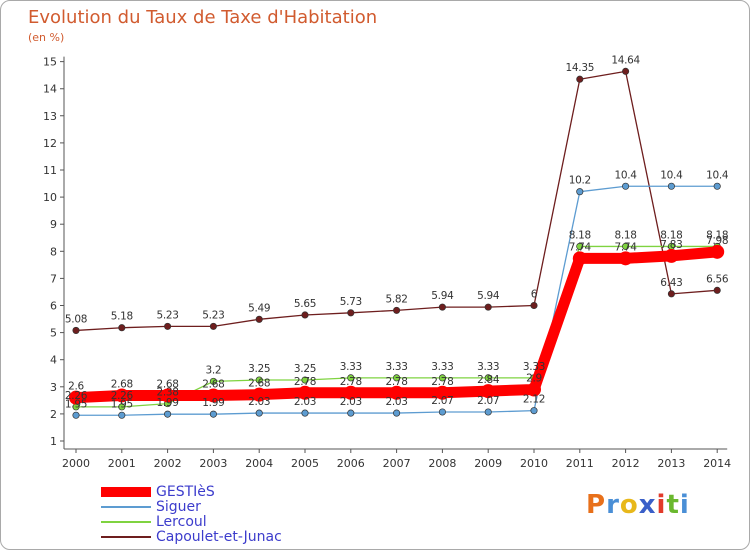 This screenshot has height=550, width=750. I want to click on data-label-Capoulet-et-Junac: 6.43, so click(671, 283).